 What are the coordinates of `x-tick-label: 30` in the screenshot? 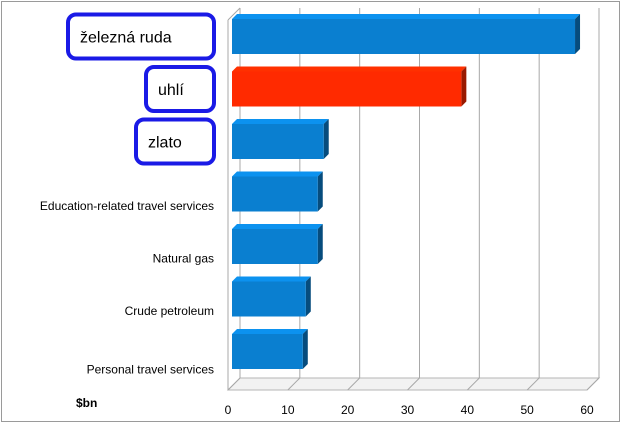 It's located at (408, 410).